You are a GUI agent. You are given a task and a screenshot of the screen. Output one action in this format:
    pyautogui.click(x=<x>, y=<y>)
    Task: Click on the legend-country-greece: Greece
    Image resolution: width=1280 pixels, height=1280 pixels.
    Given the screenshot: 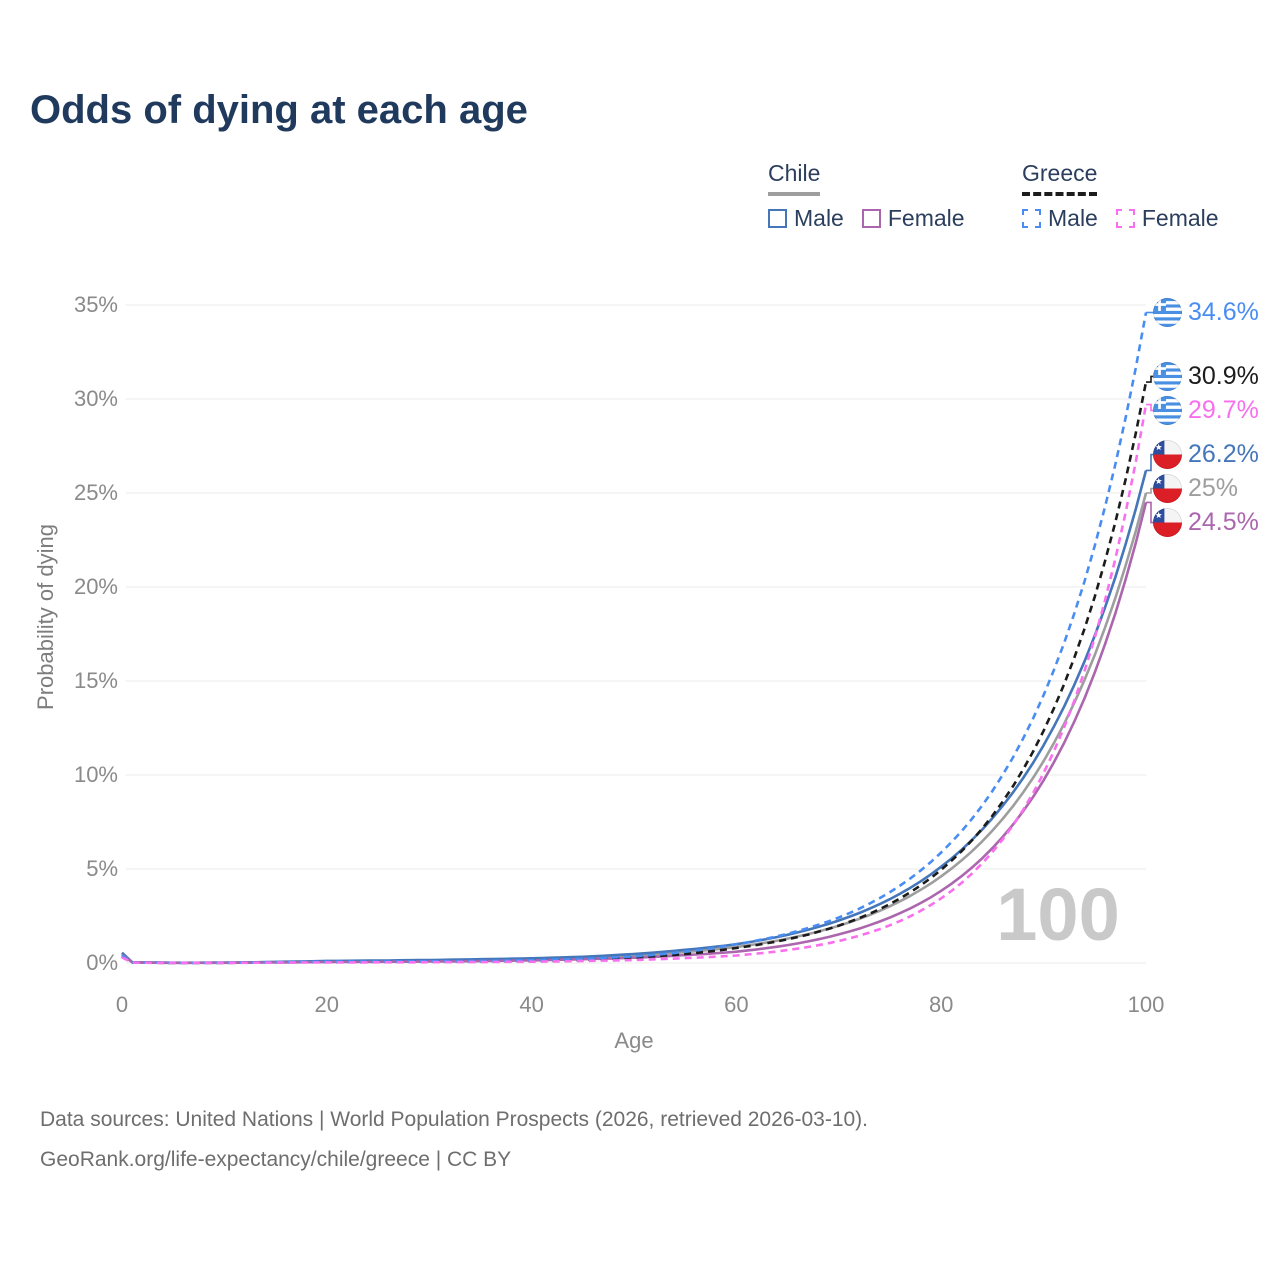 What is the action you would take?
    pyautogui.click(x=1060, y=178)
    